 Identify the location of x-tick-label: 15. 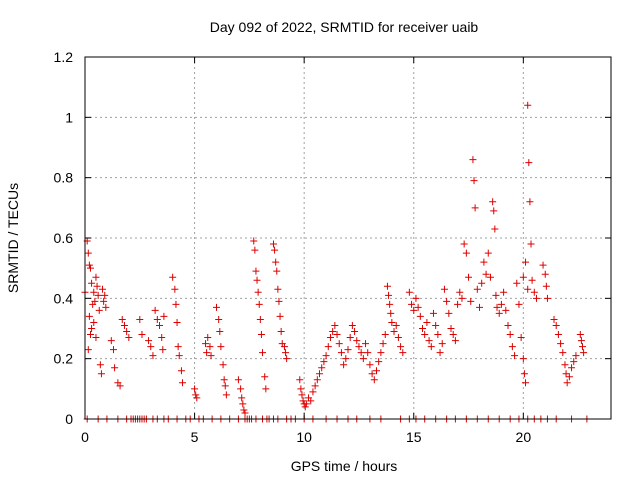
(414, 437).